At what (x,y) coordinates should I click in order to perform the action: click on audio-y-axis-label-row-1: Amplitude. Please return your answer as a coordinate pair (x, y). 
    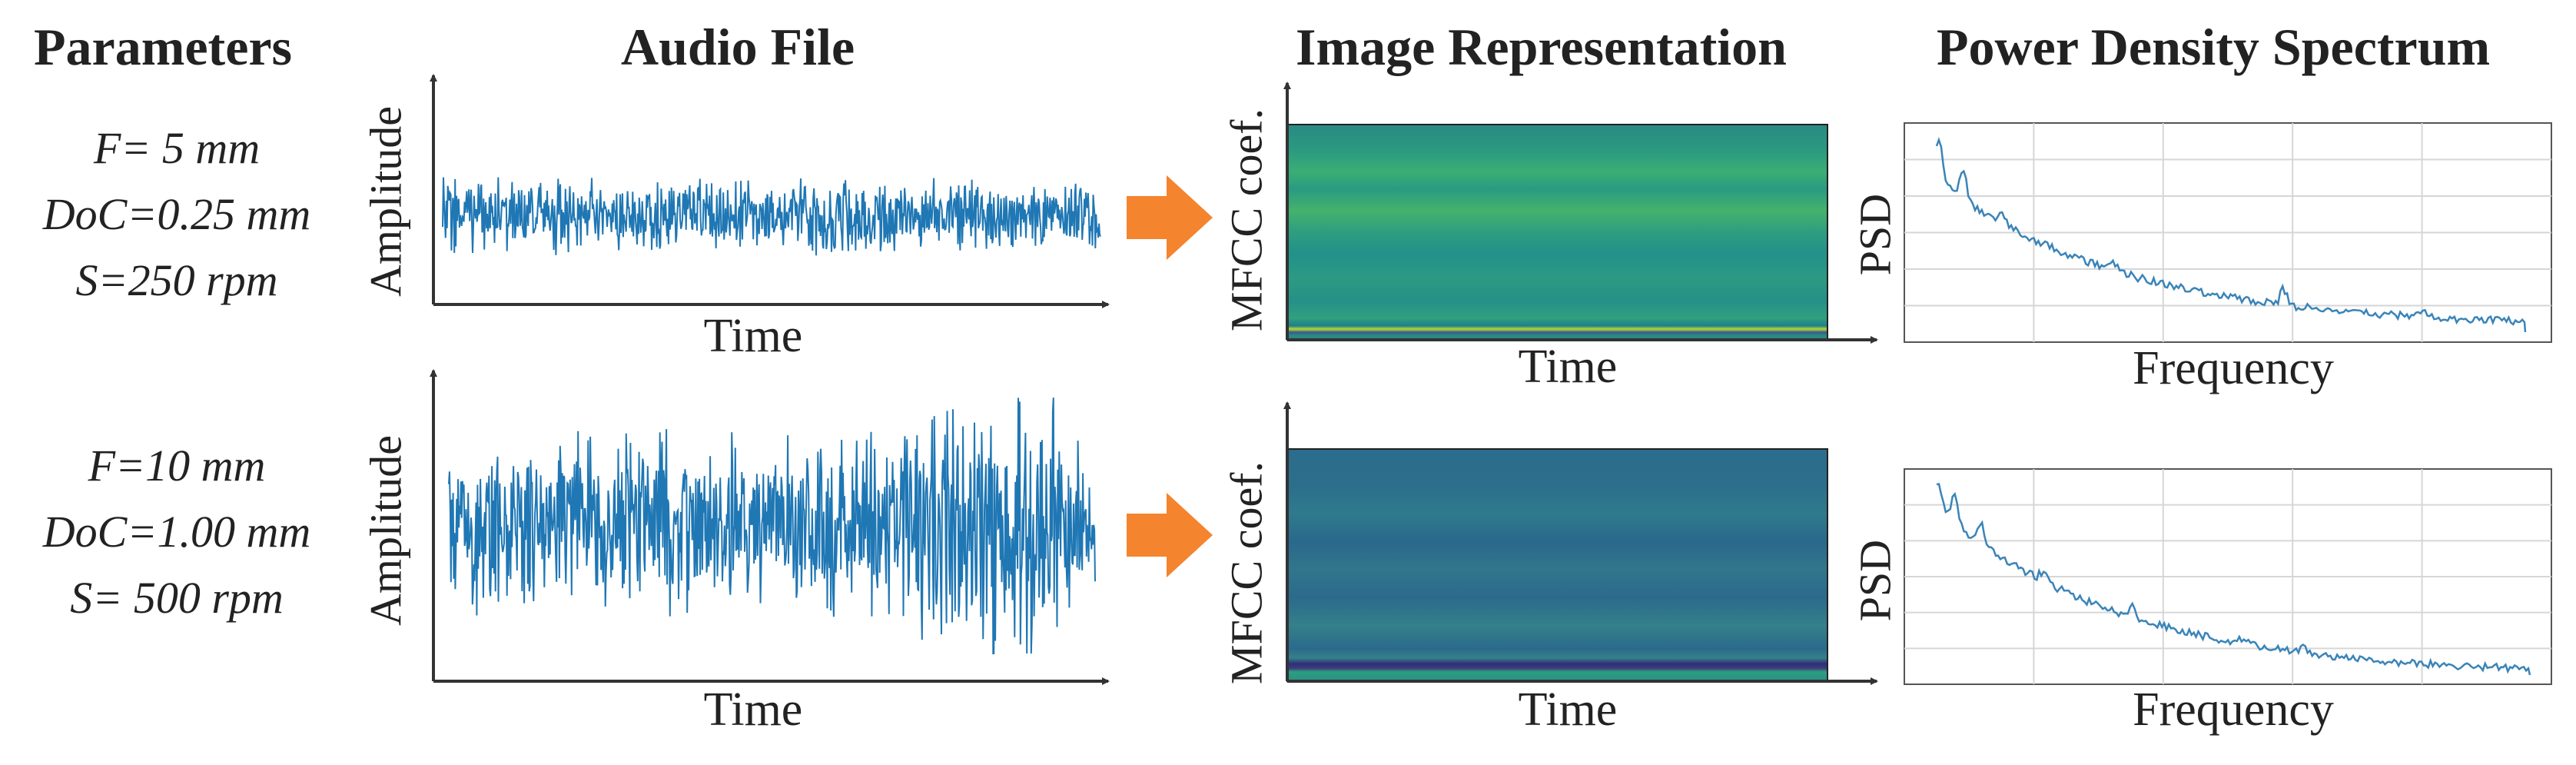
    Looking at the image, I should click on (385, 201).